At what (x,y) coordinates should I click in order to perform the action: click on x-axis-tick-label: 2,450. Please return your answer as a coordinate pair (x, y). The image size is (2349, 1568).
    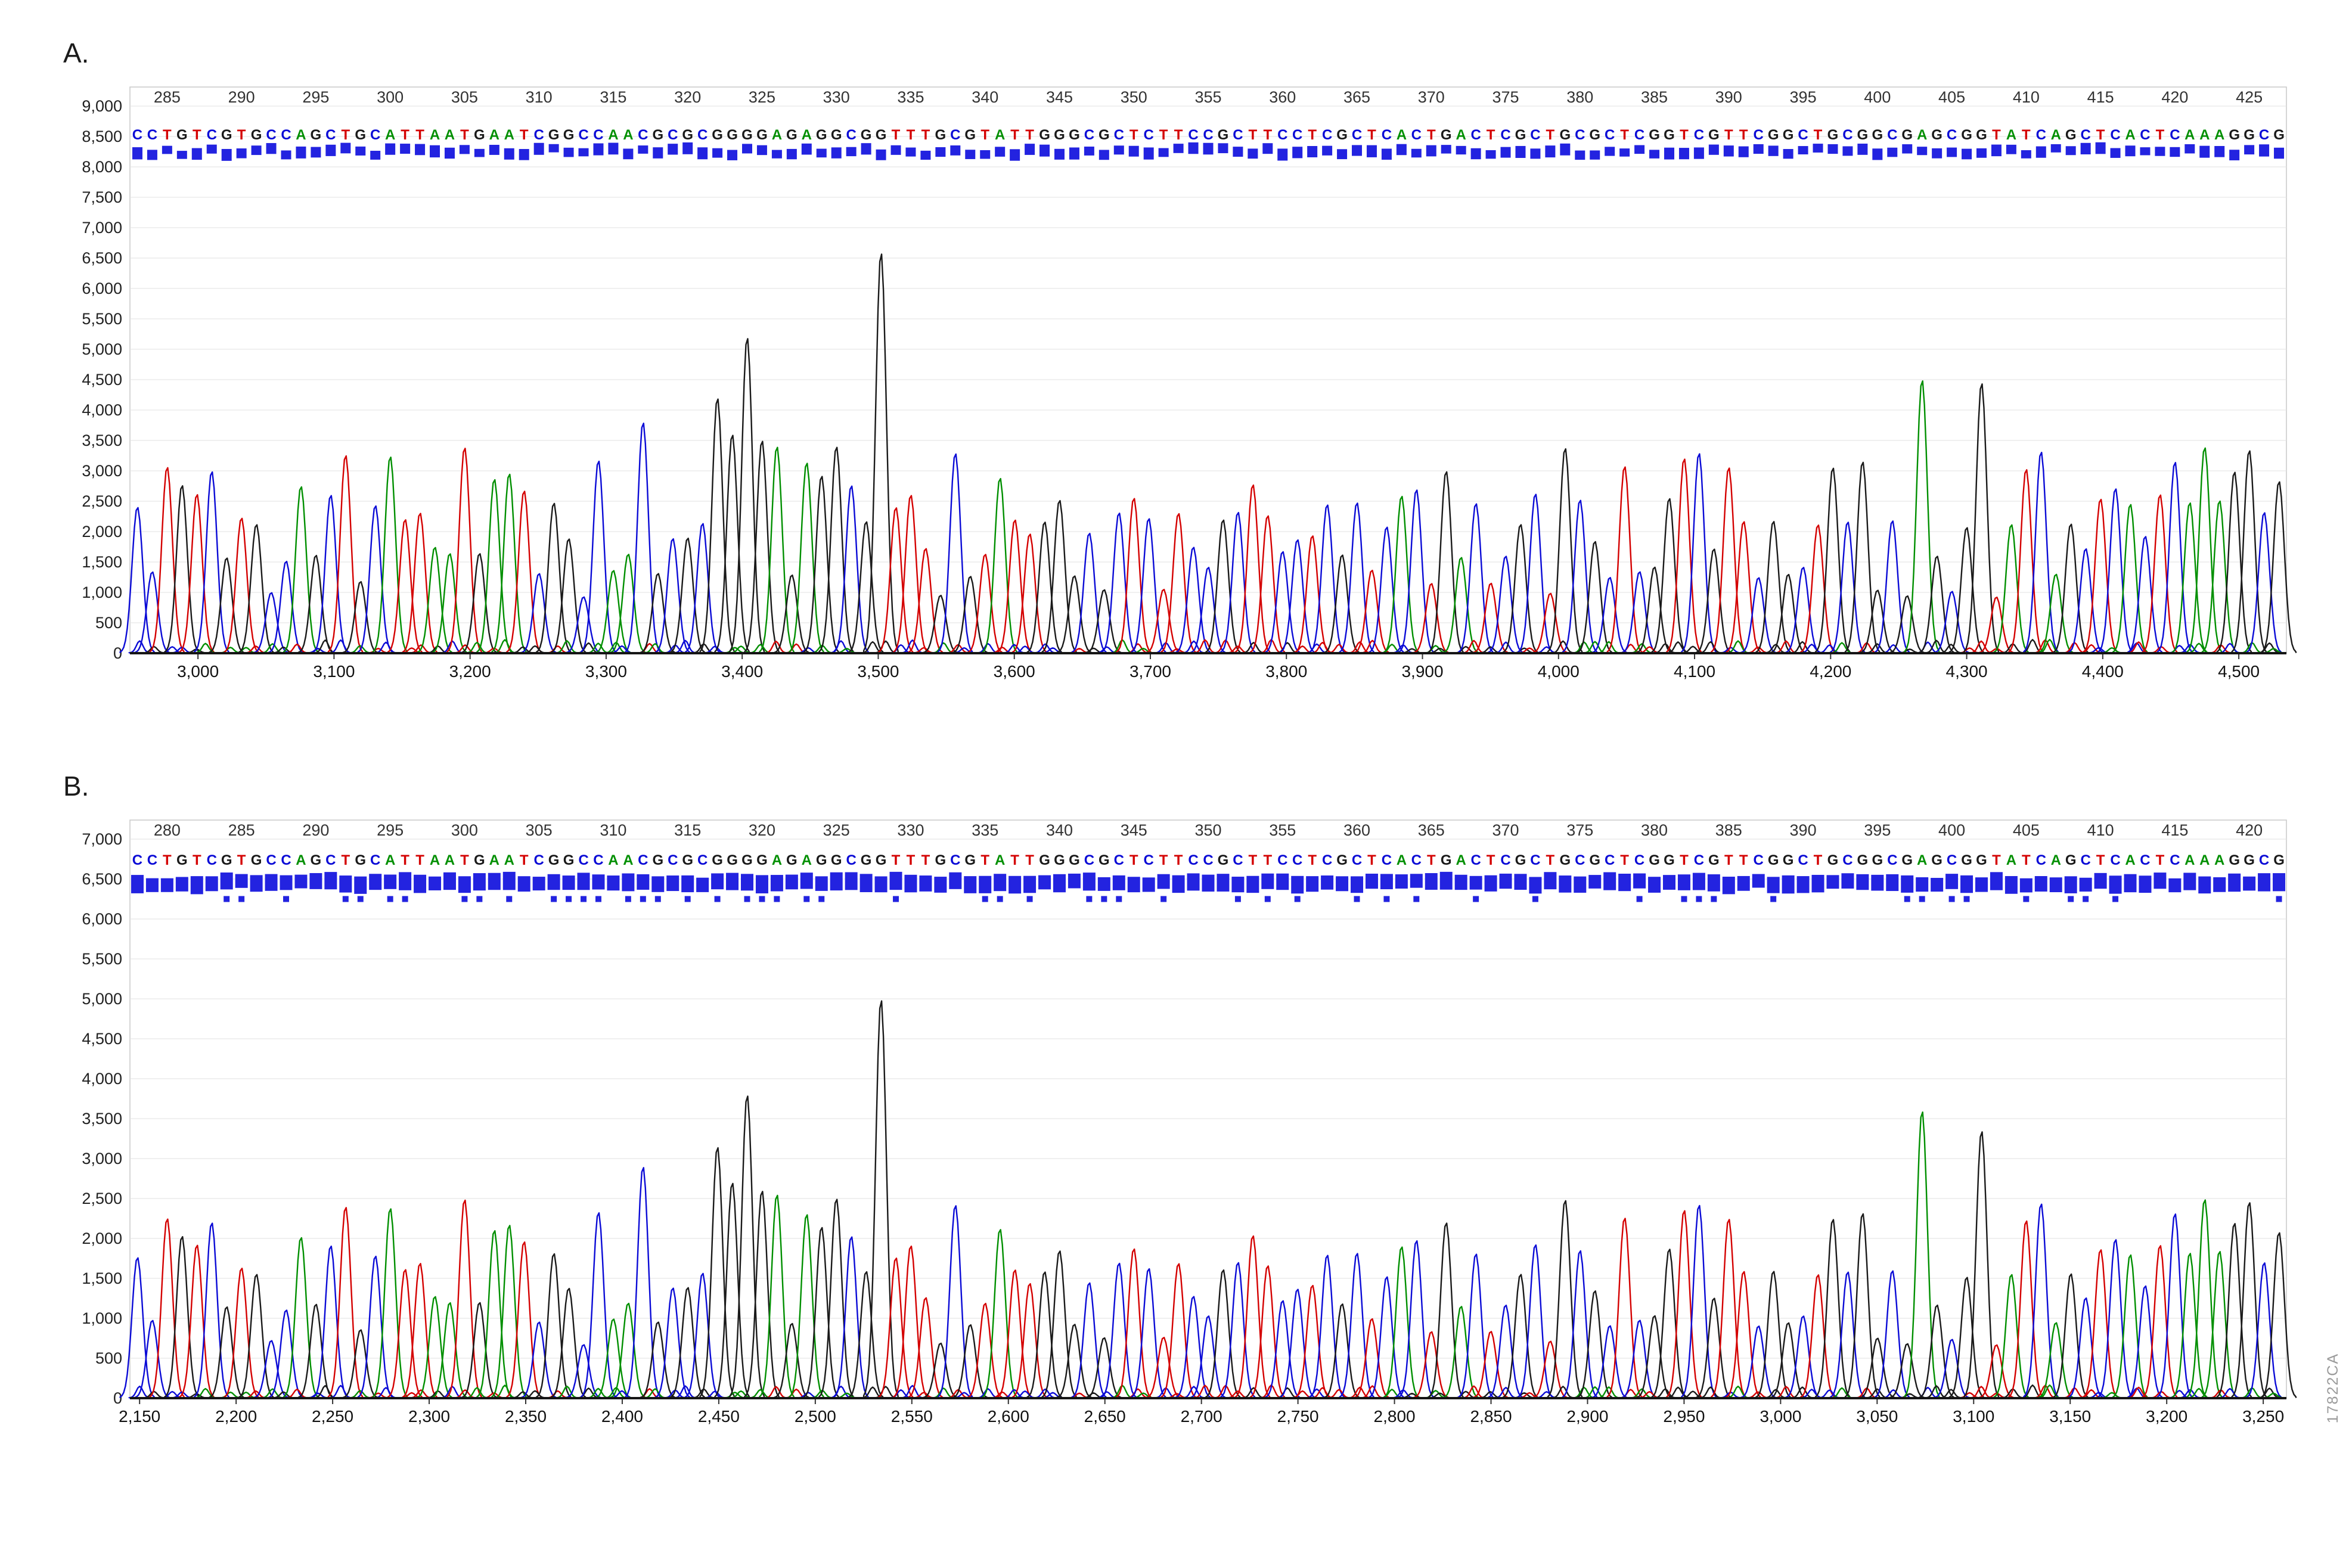
    Looking at the image, I should click on (719, 1416).